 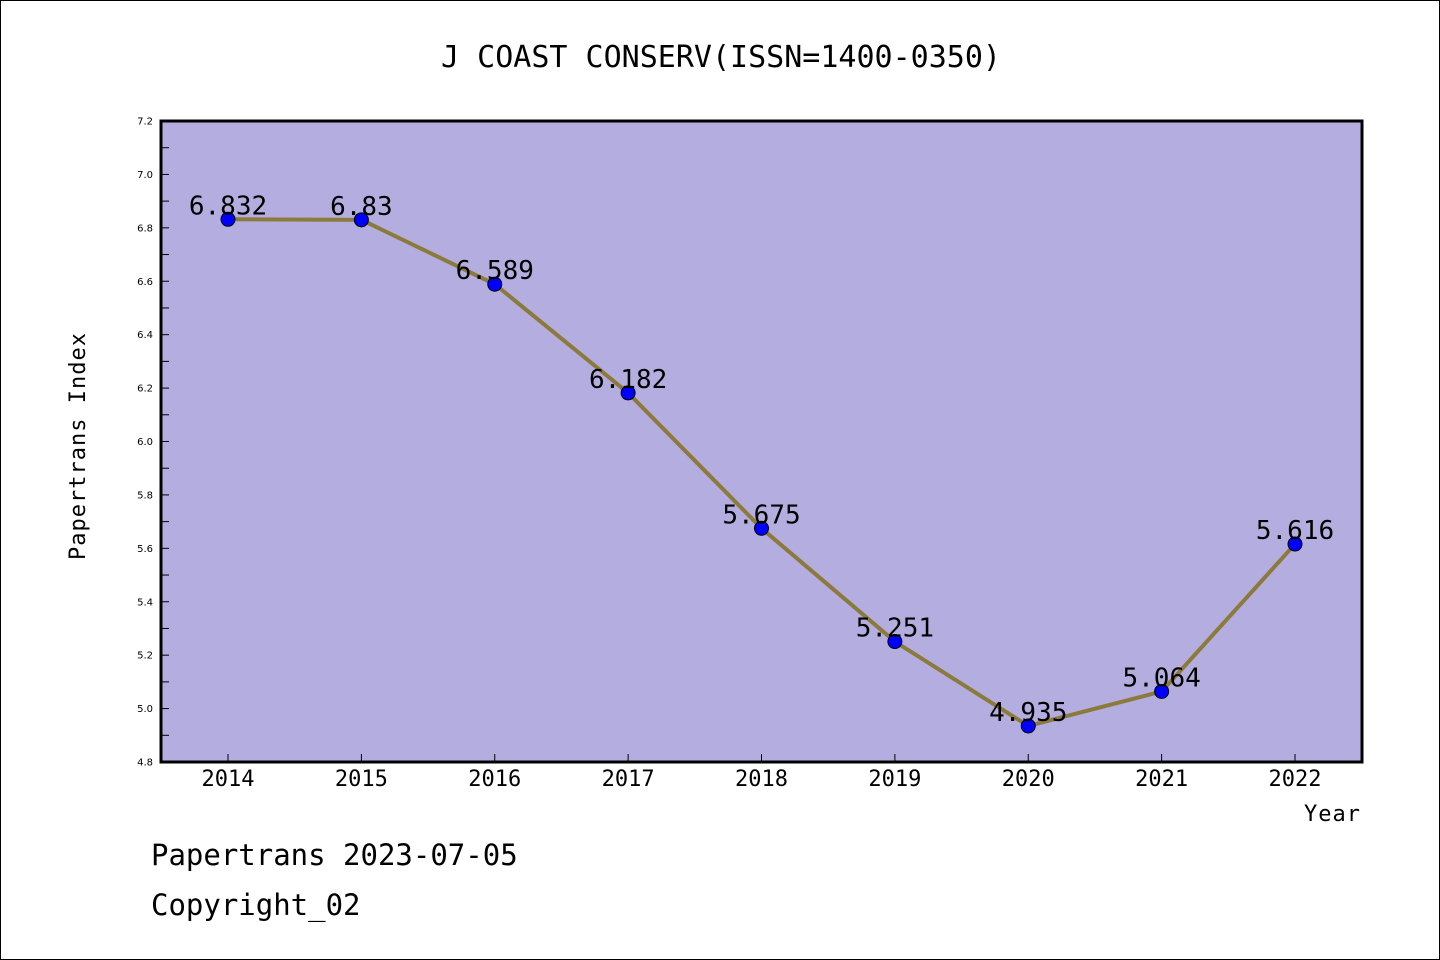 I want to click on y-axis-label: Papertrans Index, so click(x=78, y=446).